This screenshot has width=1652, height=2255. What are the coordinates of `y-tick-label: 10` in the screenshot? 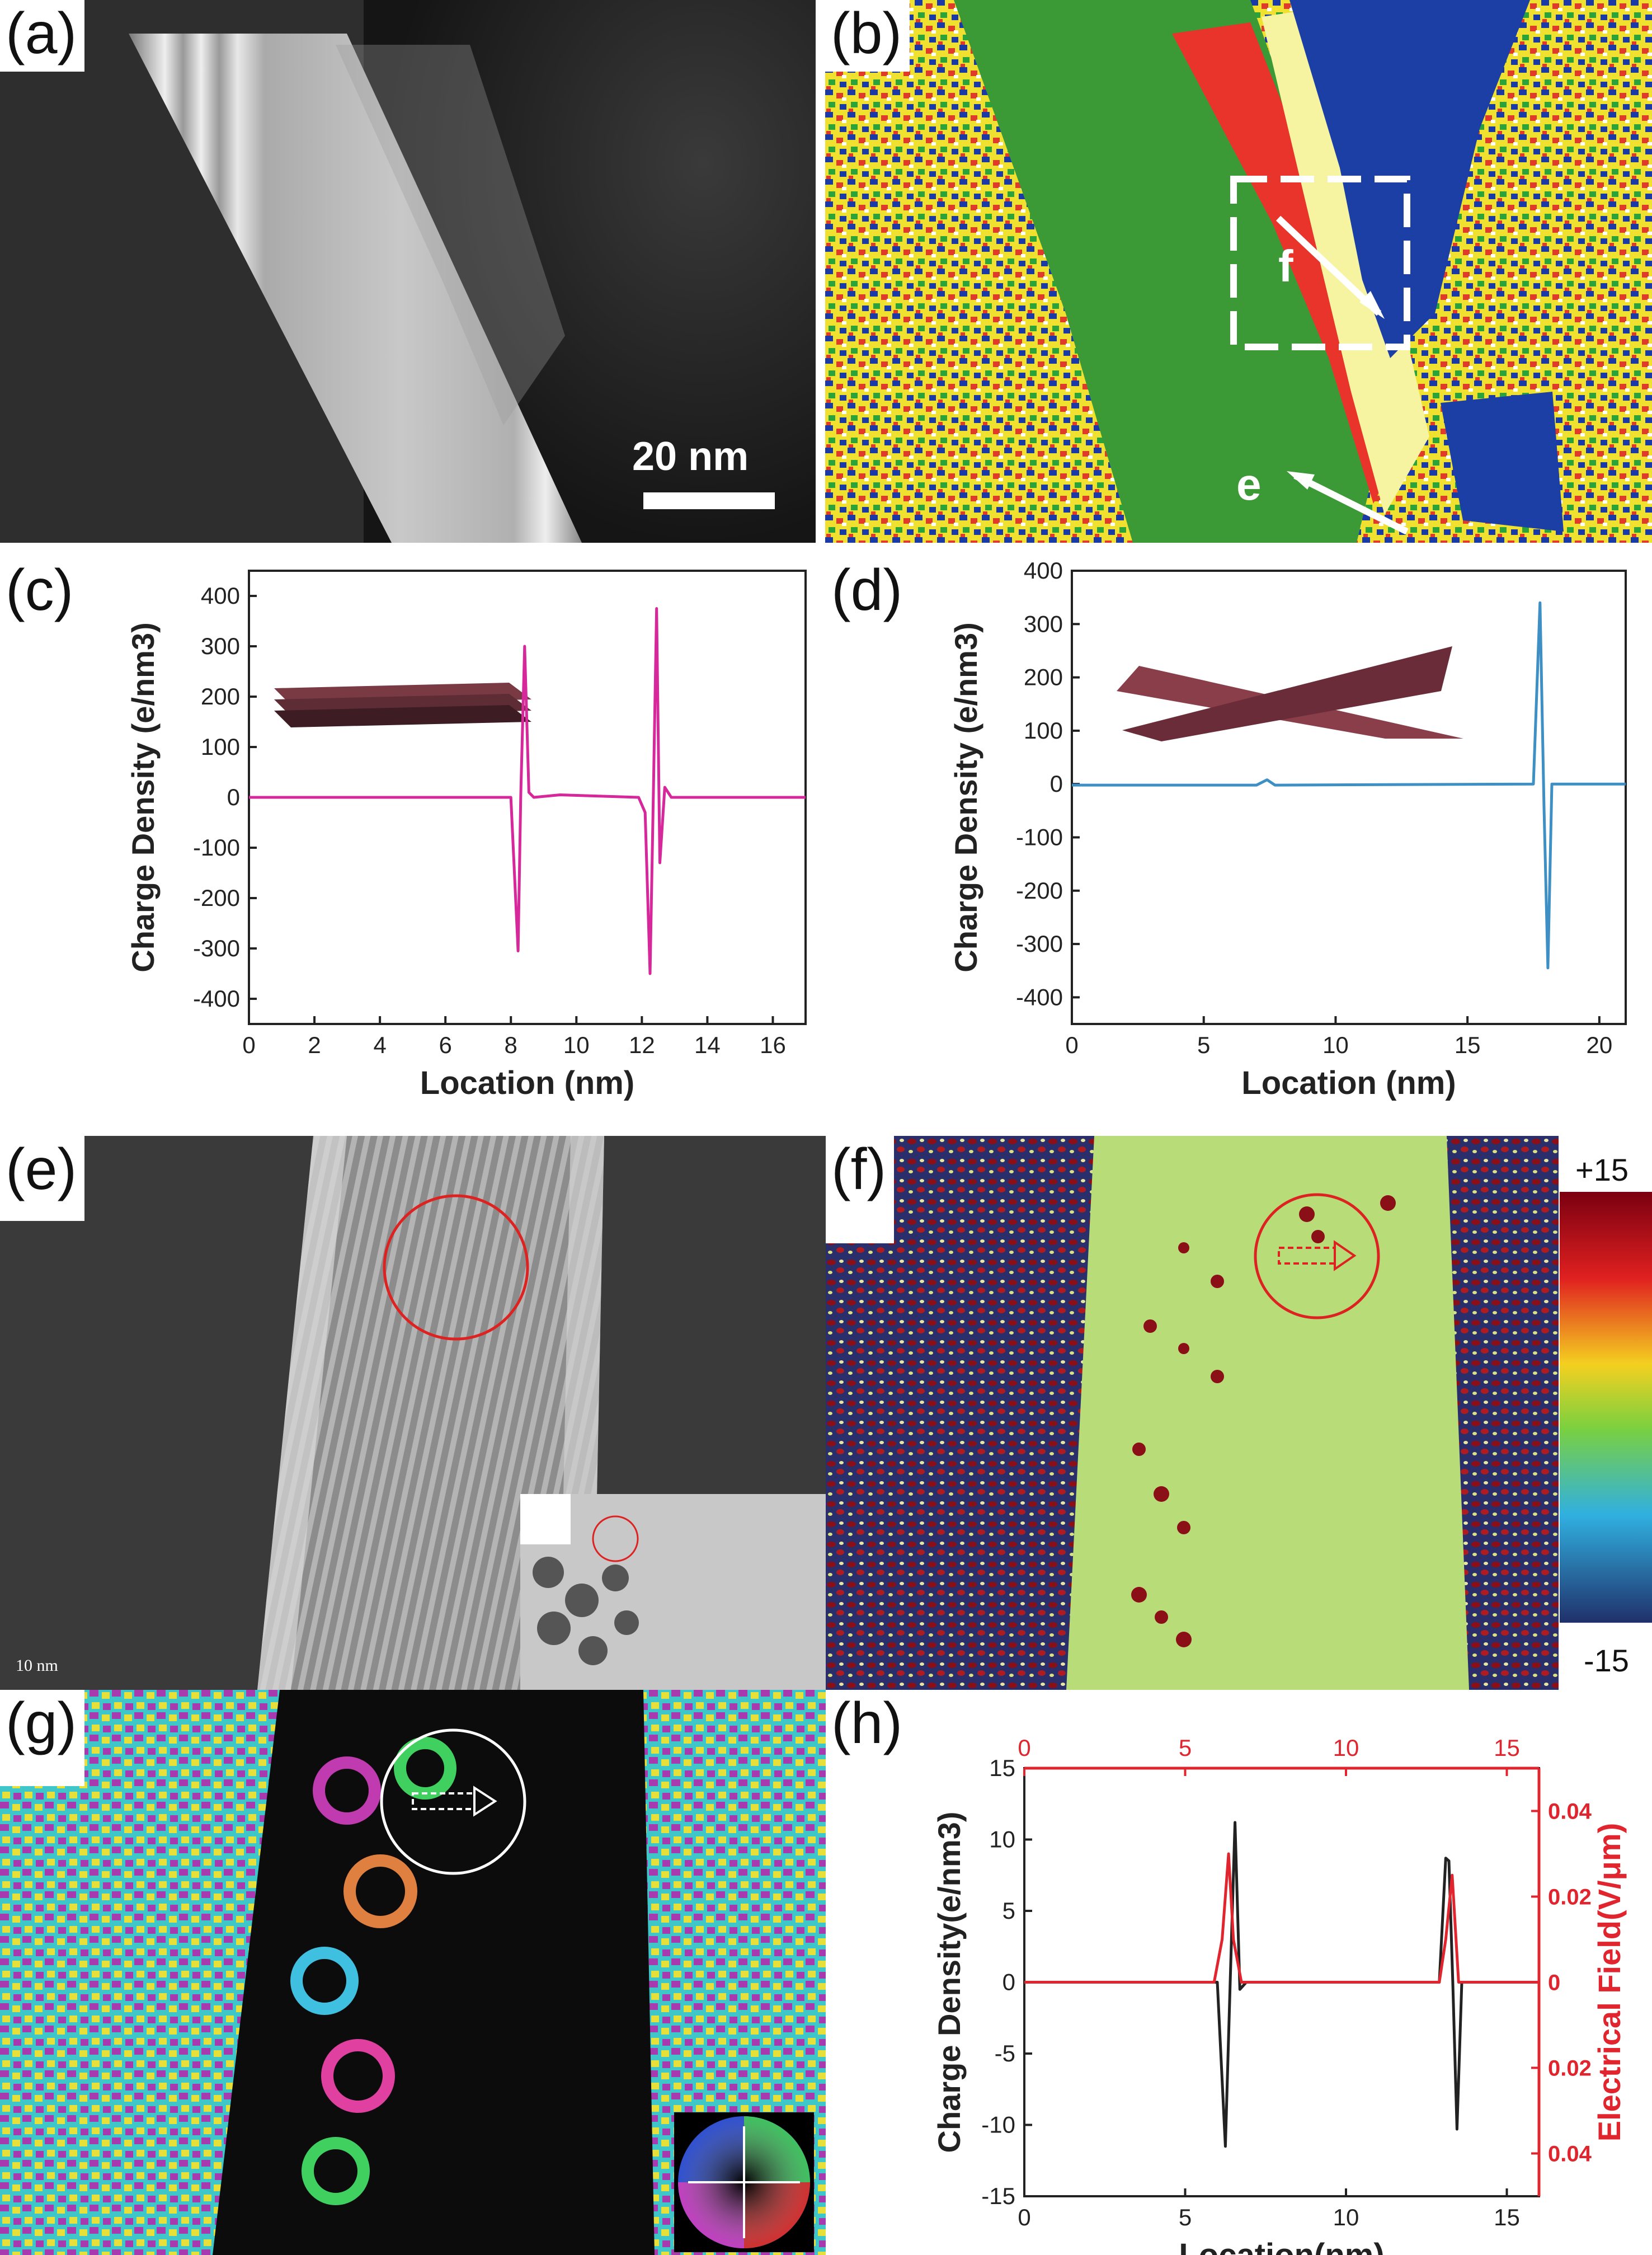 It's located at (1002, 1839).